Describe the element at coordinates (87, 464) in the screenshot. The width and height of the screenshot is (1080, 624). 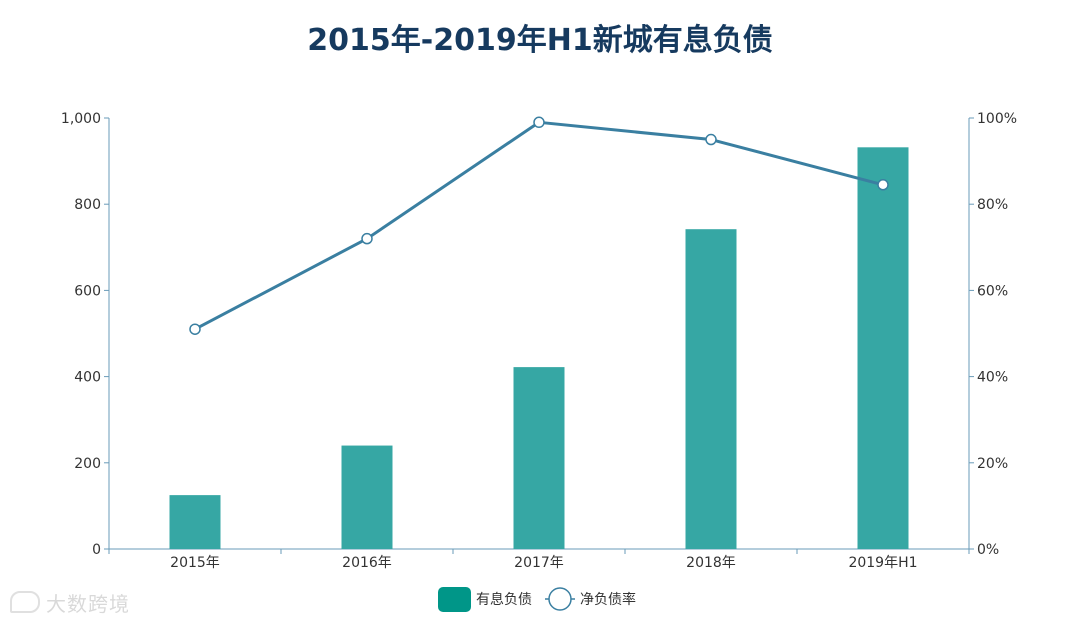
I see `left-axis-tick-label: 200` at that location.